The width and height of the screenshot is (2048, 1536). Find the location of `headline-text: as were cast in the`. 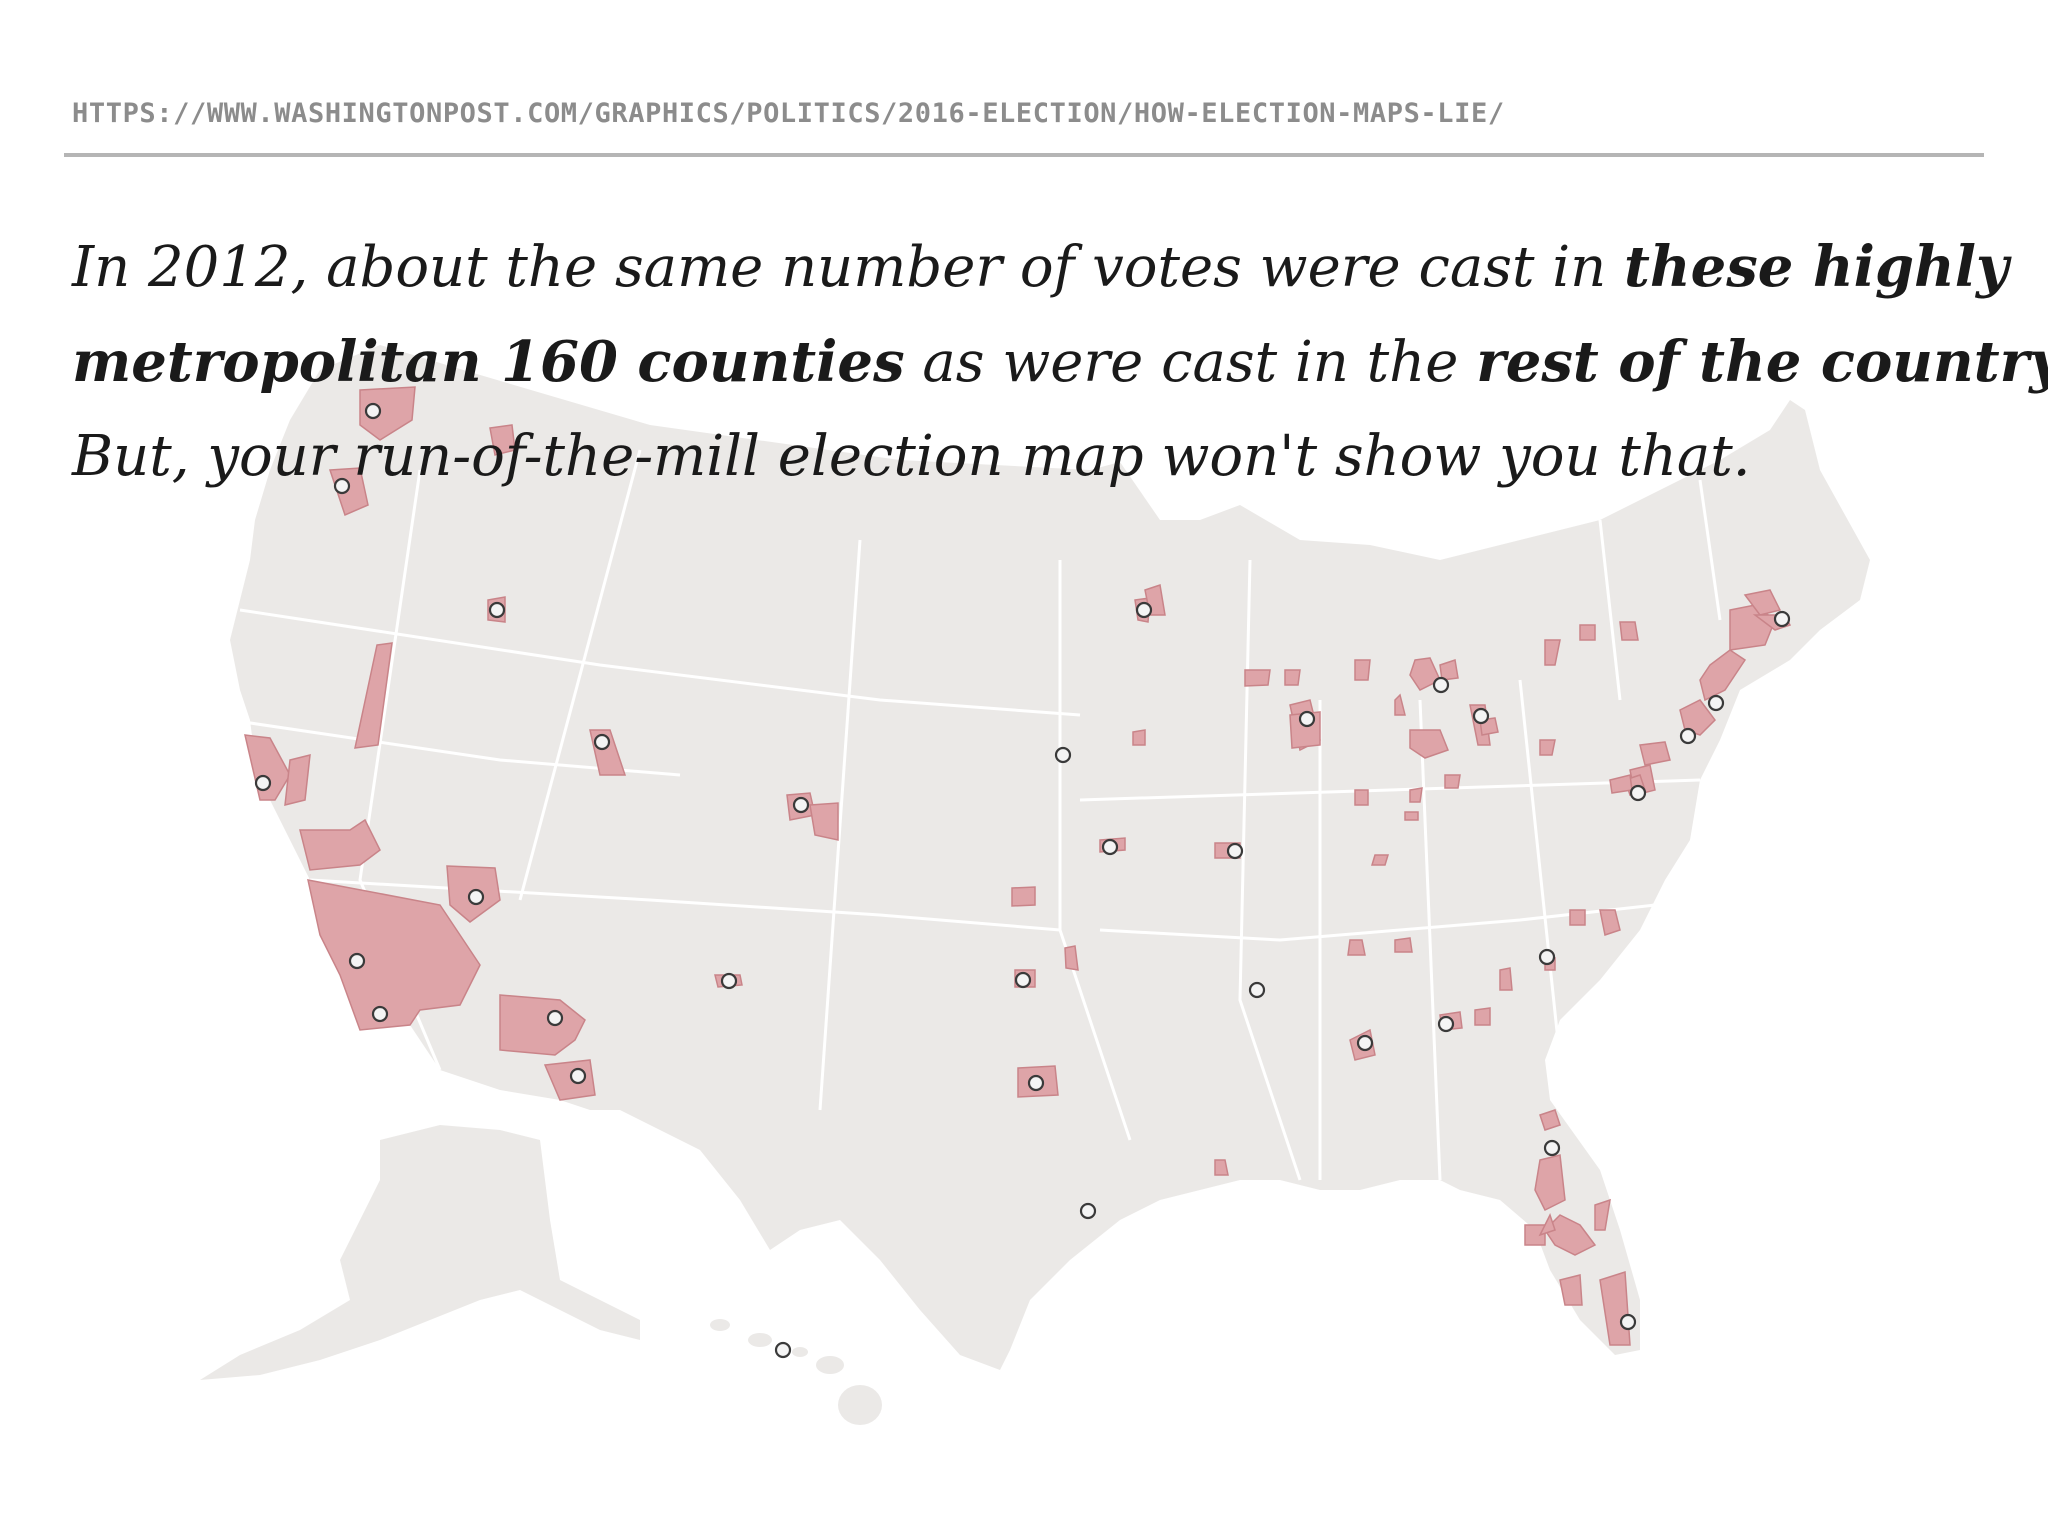

headline-text: as were cast in the is located at coordinates (1190, 362).